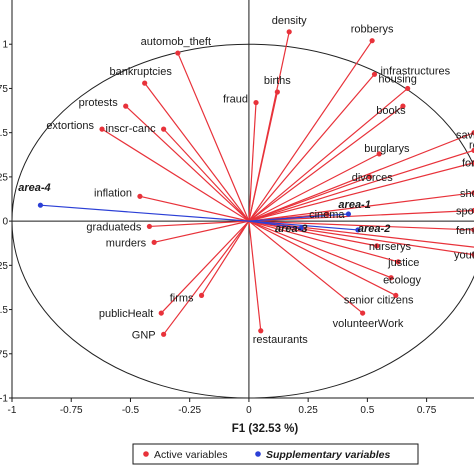 The image size is (474, 474). I want to click on x-tick-label: -0.75, so click(71, 410).